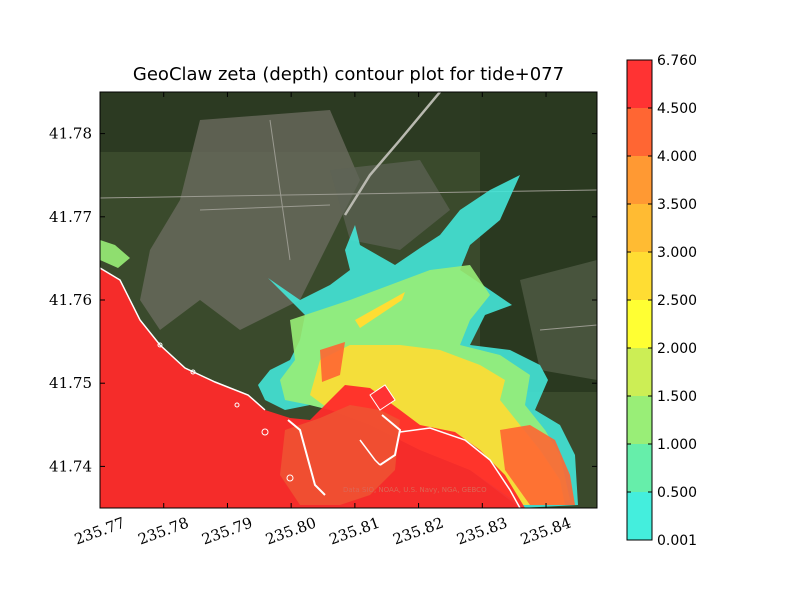  I want to click on colorbar-label: 4.500, so click(677, 109).